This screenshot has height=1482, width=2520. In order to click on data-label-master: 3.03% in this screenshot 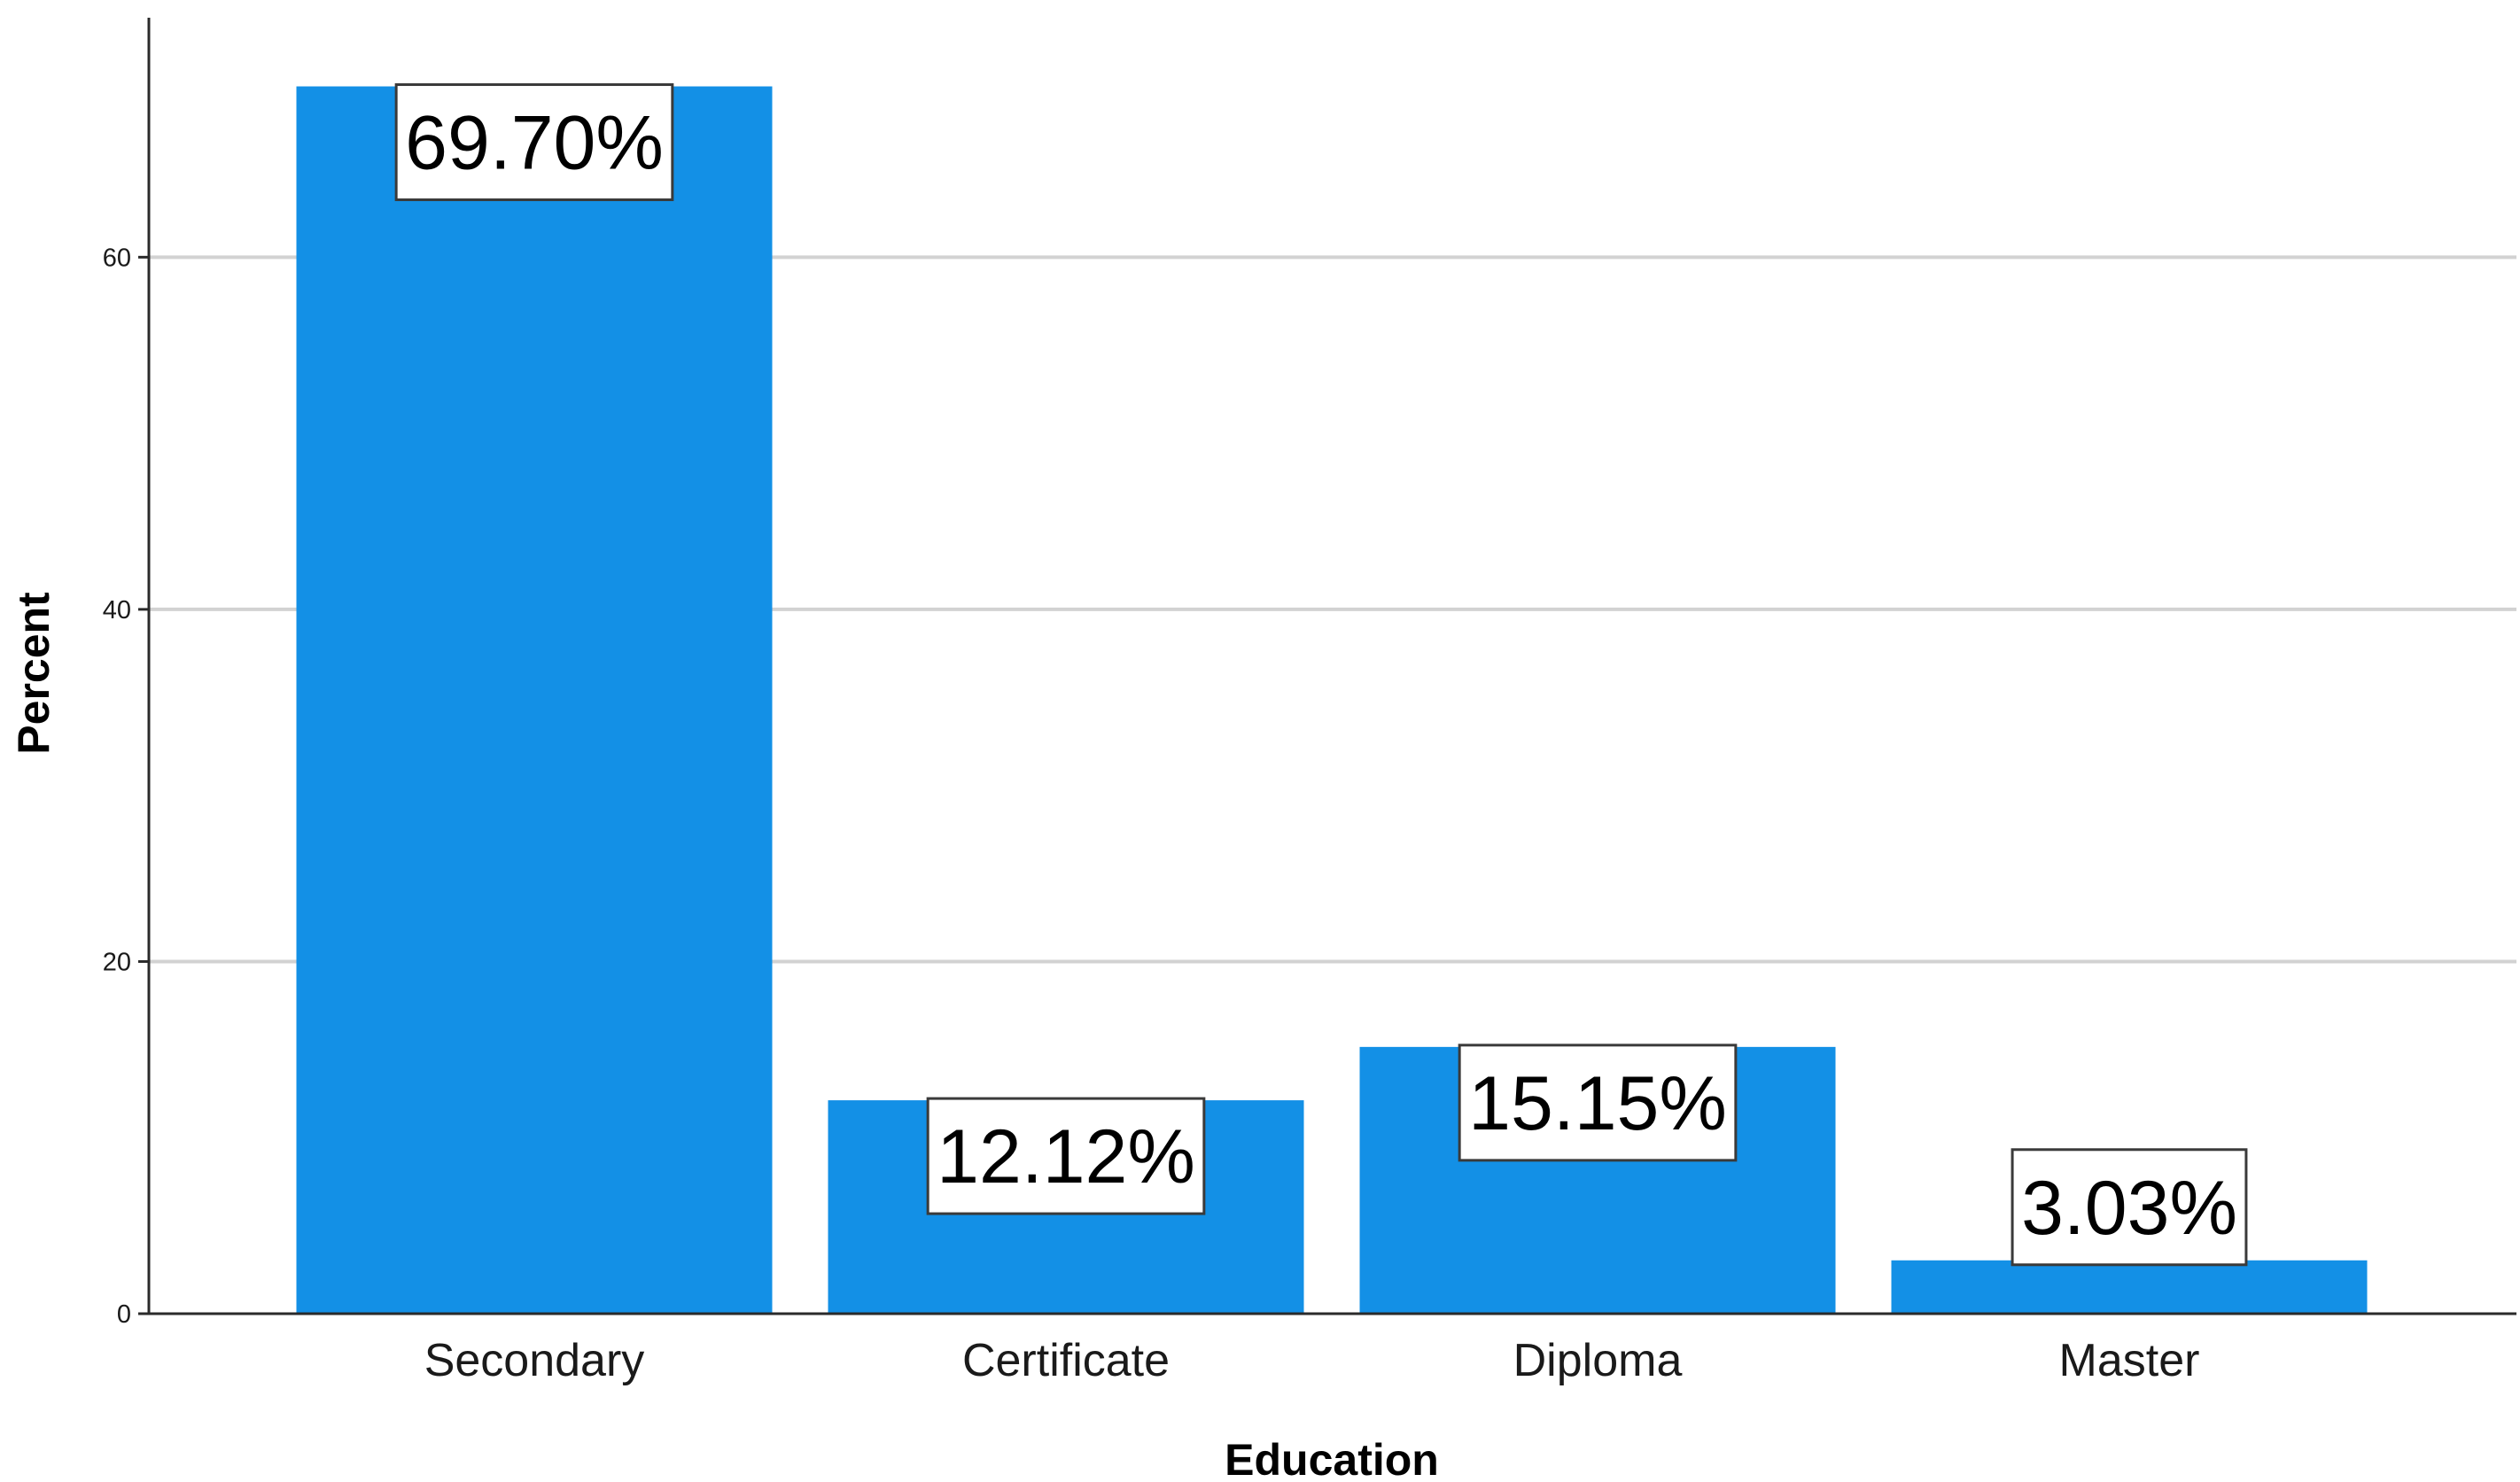, I will do `click(2129, 1207)`.